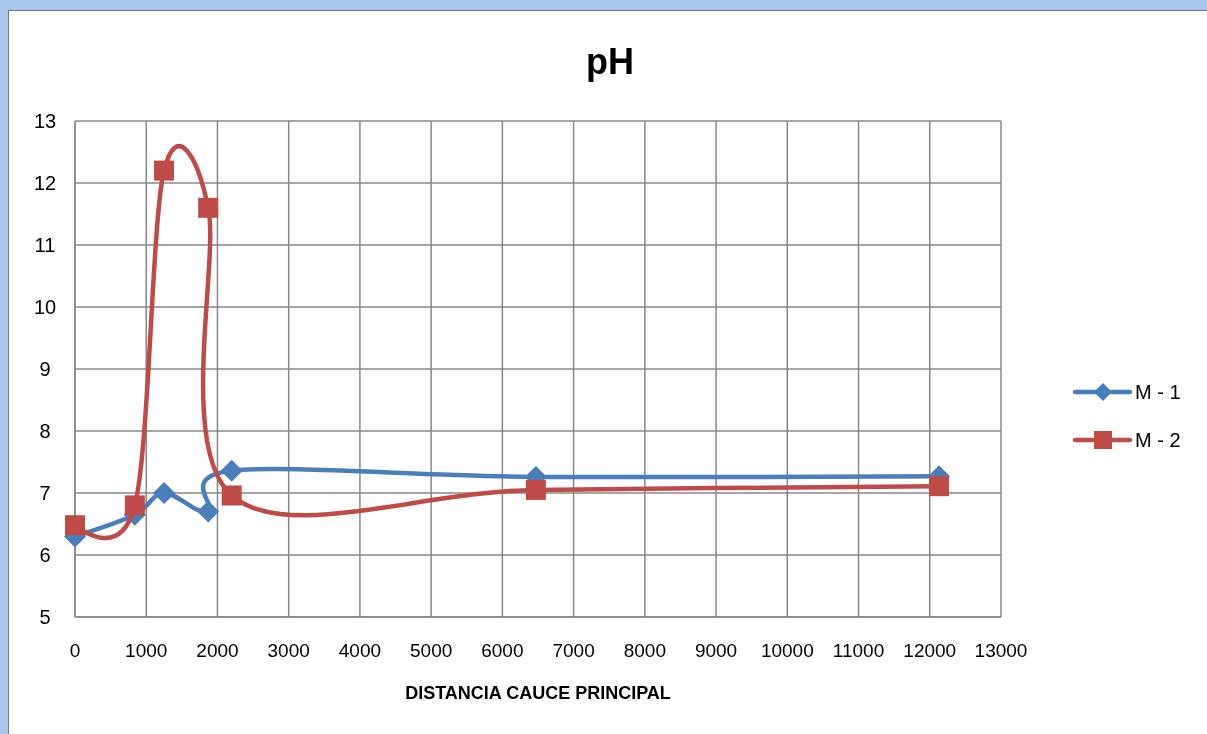 This screenshot has height=734, width=1207. I want to click on x-tick-label: 9000, so click(716, 650).